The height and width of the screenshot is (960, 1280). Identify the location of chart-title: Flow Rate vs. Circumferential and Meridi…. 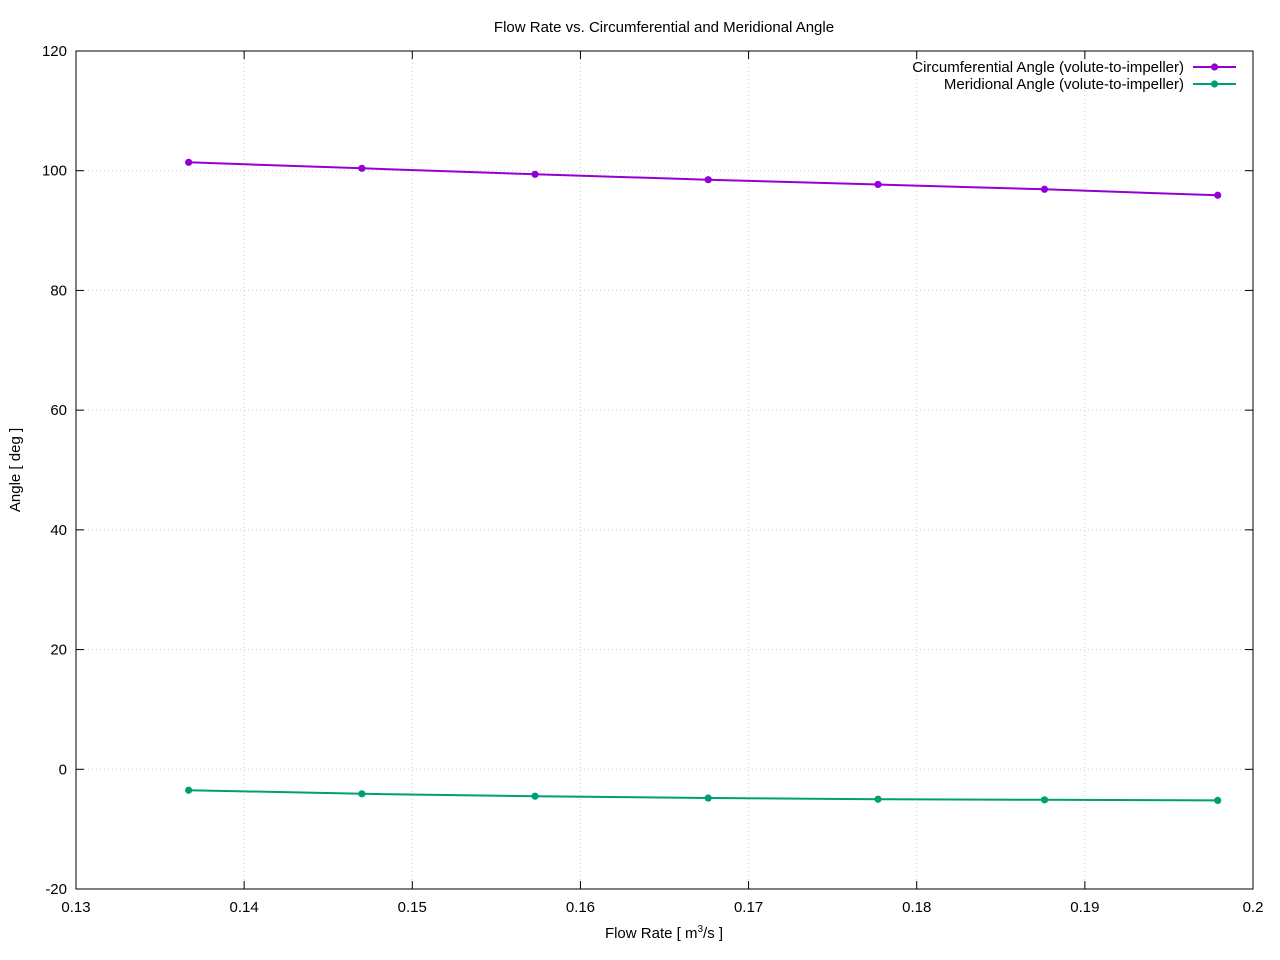
(664, 27).